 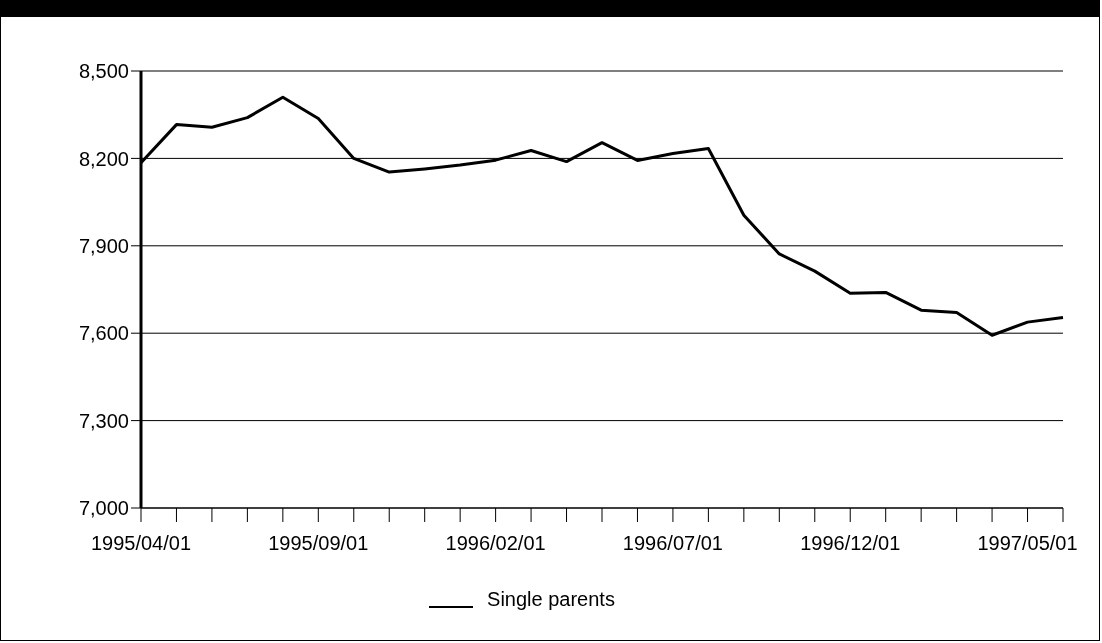 What do you see at coordinates (850, 543) in the screenshot?
I see `x-tick-label: 1996/12/01` at bounding box center [850, 543].